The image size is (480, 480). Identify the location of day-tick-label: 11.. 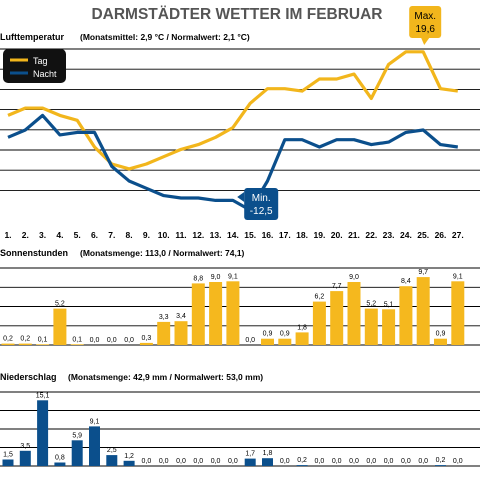
(180, 235).